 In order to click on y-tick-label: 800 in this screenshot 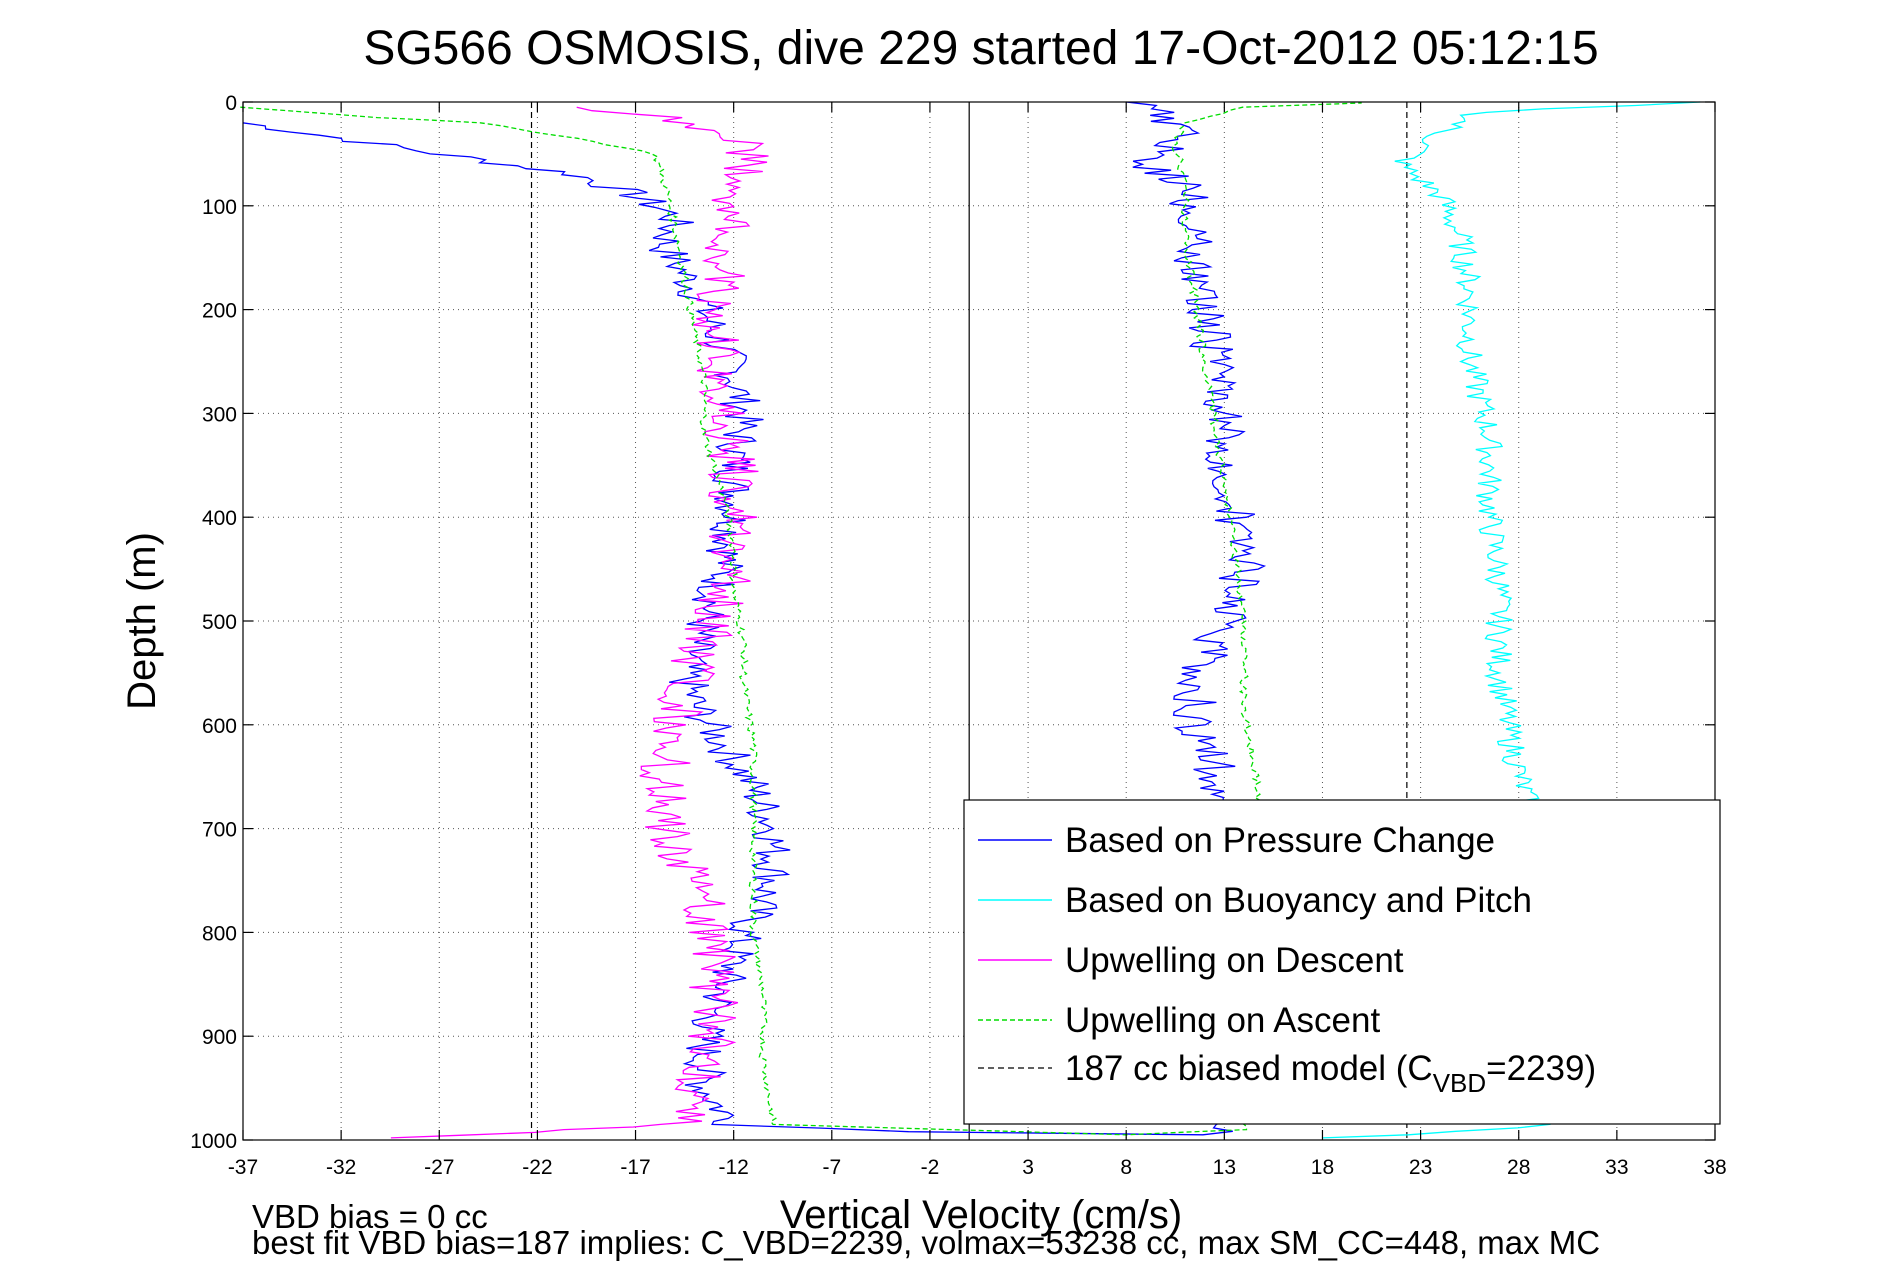, I will do `click(219, 933)`.